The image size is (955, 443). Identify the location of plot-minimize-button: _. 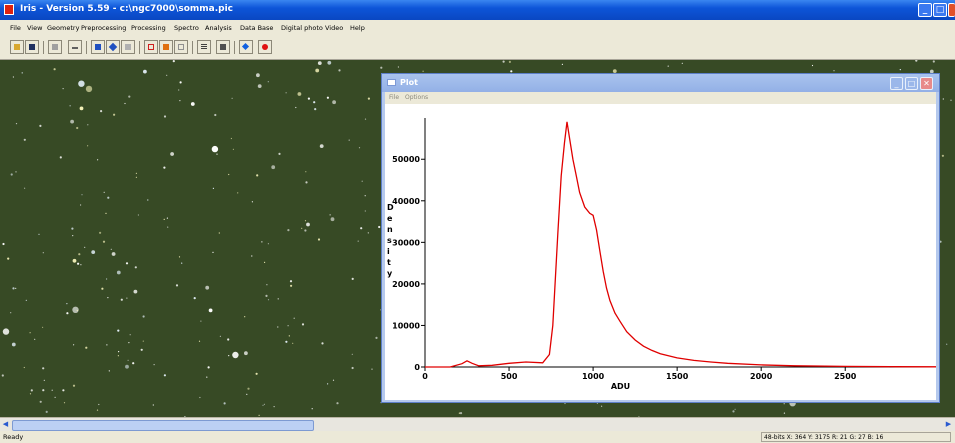
(896, 83).